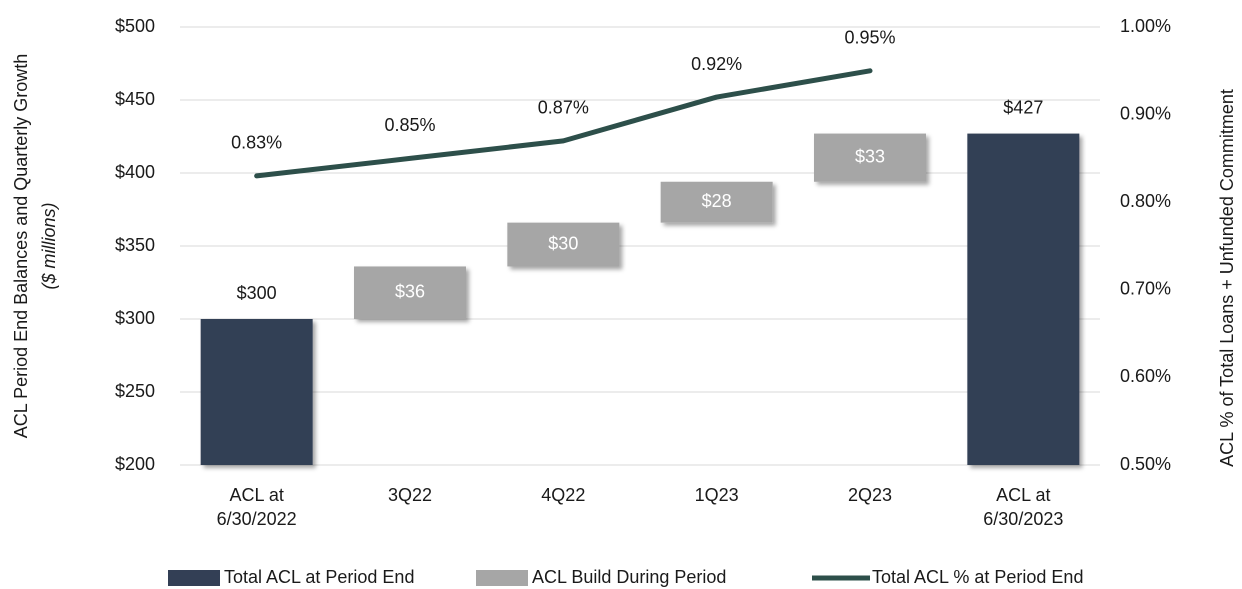  What do you see at coordinates (629, 577) in the screenshot?
I see `legend-label: ACL Build During Period` at bounding box center [629, 577].